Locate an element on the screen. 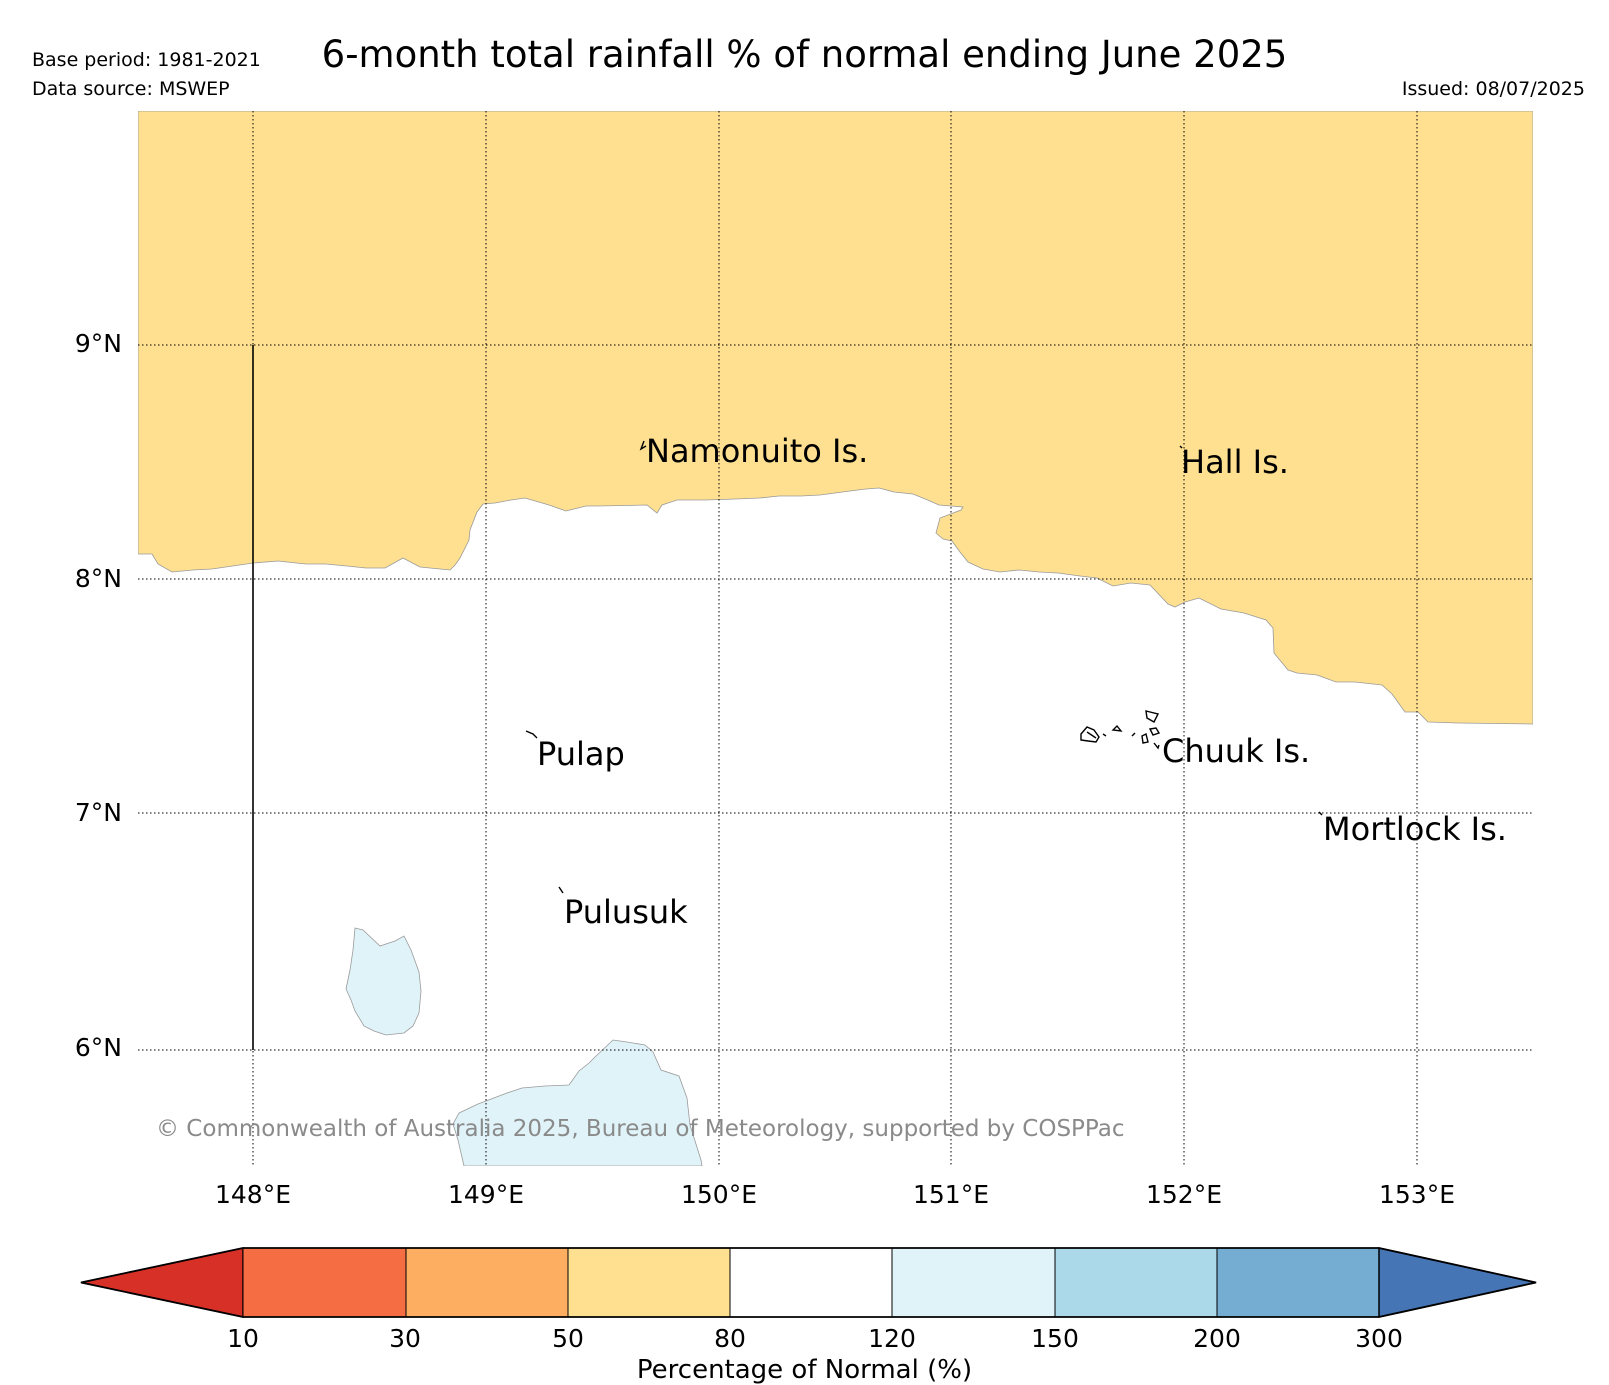  place-label-namonuito: Namonuito Is. is located at coordinates (757, 451).